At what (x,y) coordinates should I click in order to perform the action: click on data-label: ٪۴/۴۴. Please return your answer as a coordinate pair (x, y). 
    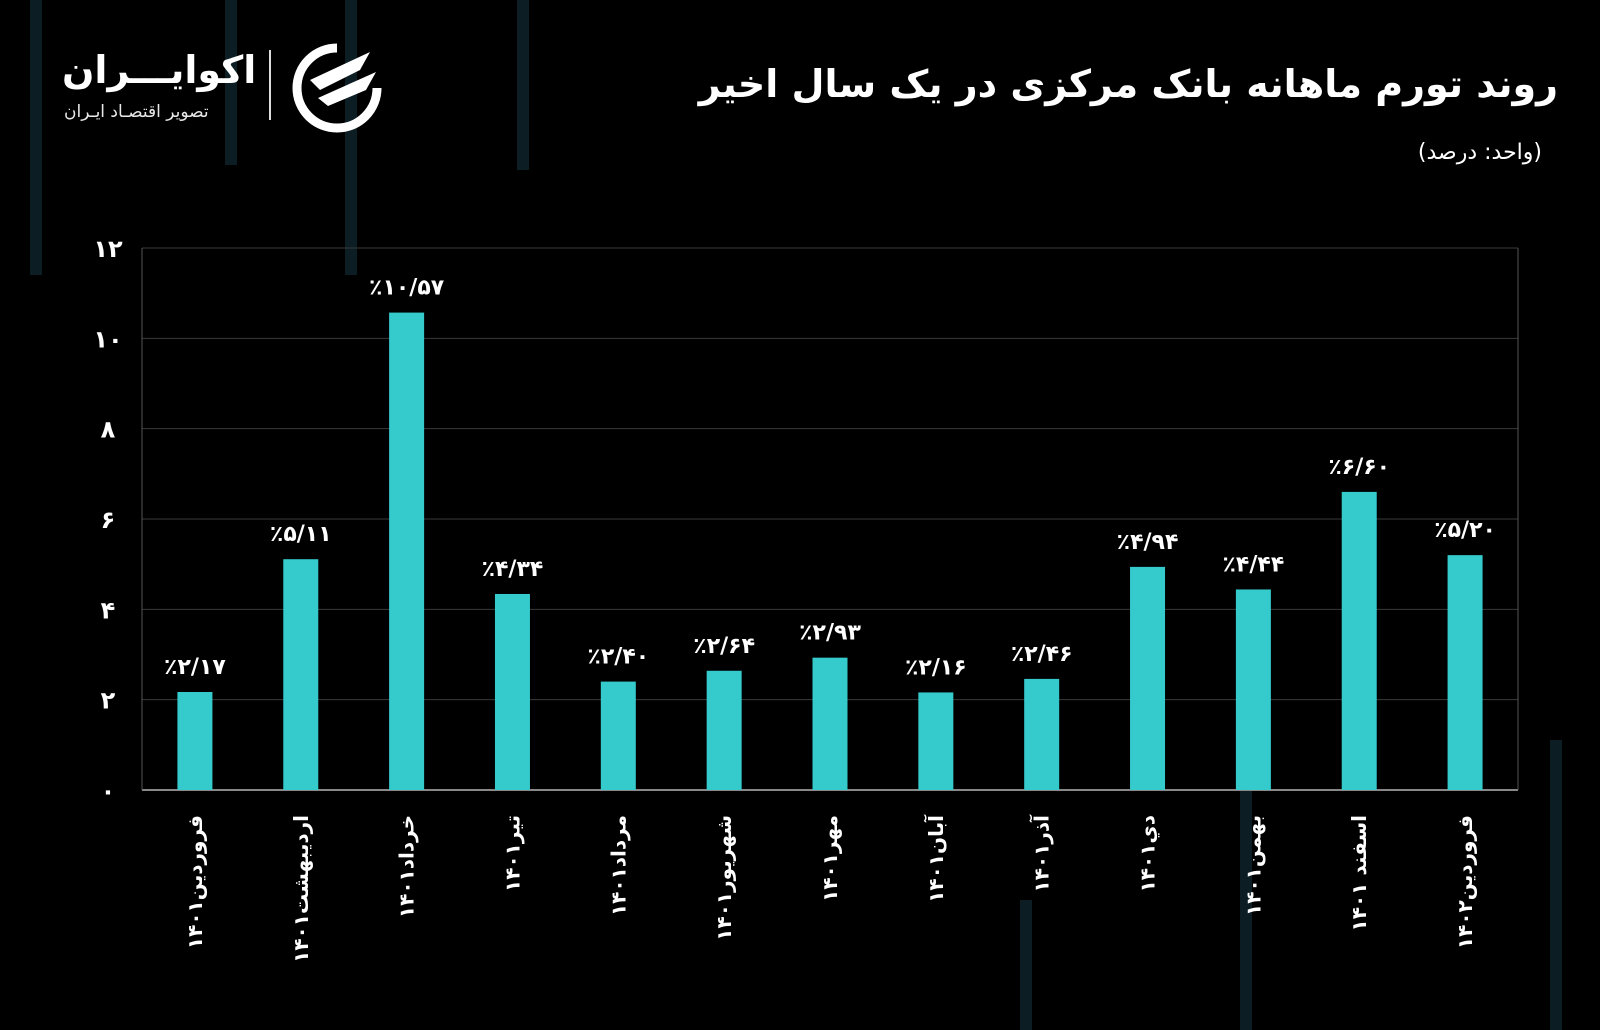
    Looking at the image, I should click on (1254, 564).